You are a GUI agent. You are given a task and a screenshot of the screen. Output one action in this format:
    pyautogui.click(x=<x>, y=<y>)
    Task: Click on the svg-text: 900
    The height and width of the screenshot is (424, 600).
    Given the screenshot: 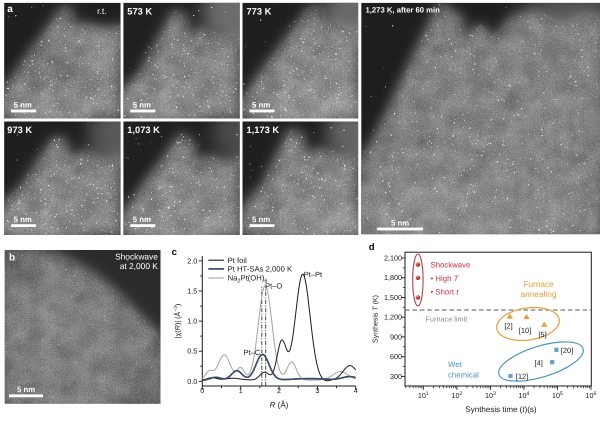 What is the action you would take?
    pyautogui.click(x=396, y=336)
    